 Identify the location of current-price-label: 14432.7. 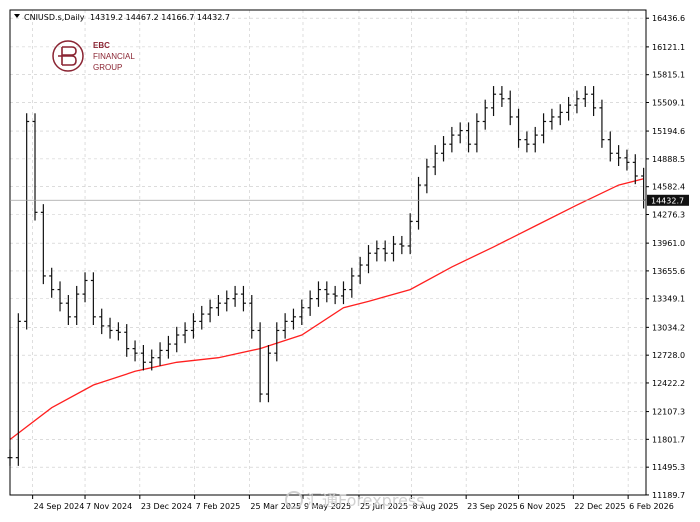
(667, 200).